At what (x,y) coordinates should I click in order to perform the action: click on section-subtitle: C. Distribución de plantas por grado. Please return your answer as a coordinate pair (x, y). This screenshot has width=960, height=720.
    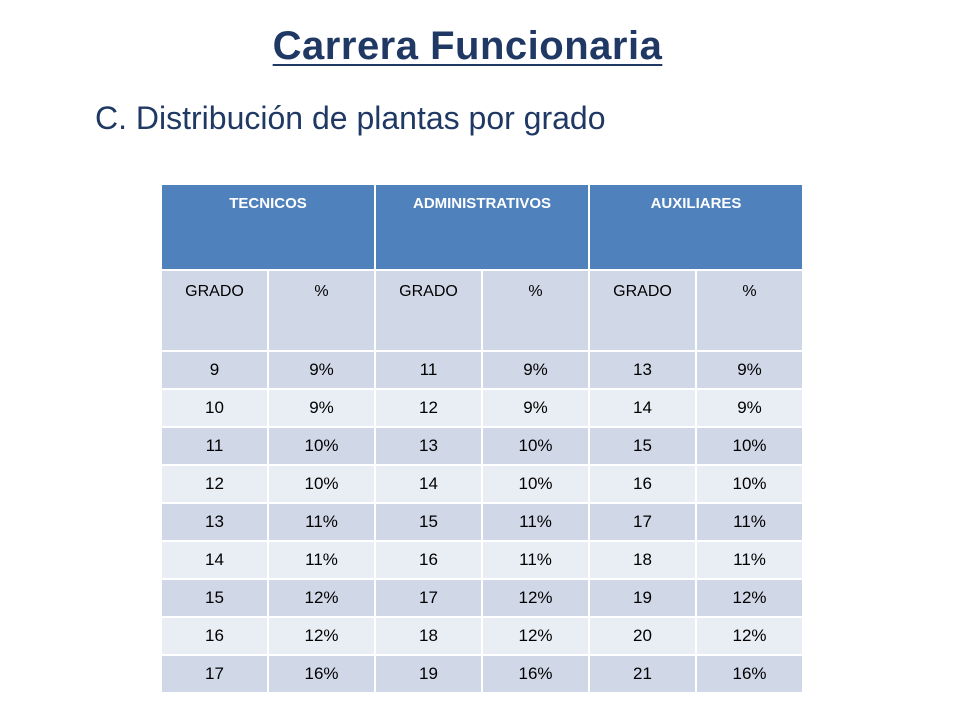
    Looking at the image, I should click on (350, 118).